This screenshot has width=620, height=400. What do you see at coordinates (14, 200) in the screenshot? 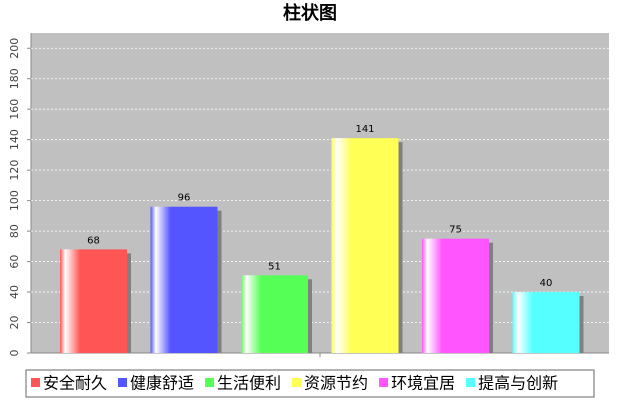
I see `y-tick-label: 100` at bounding box center [14, 200].